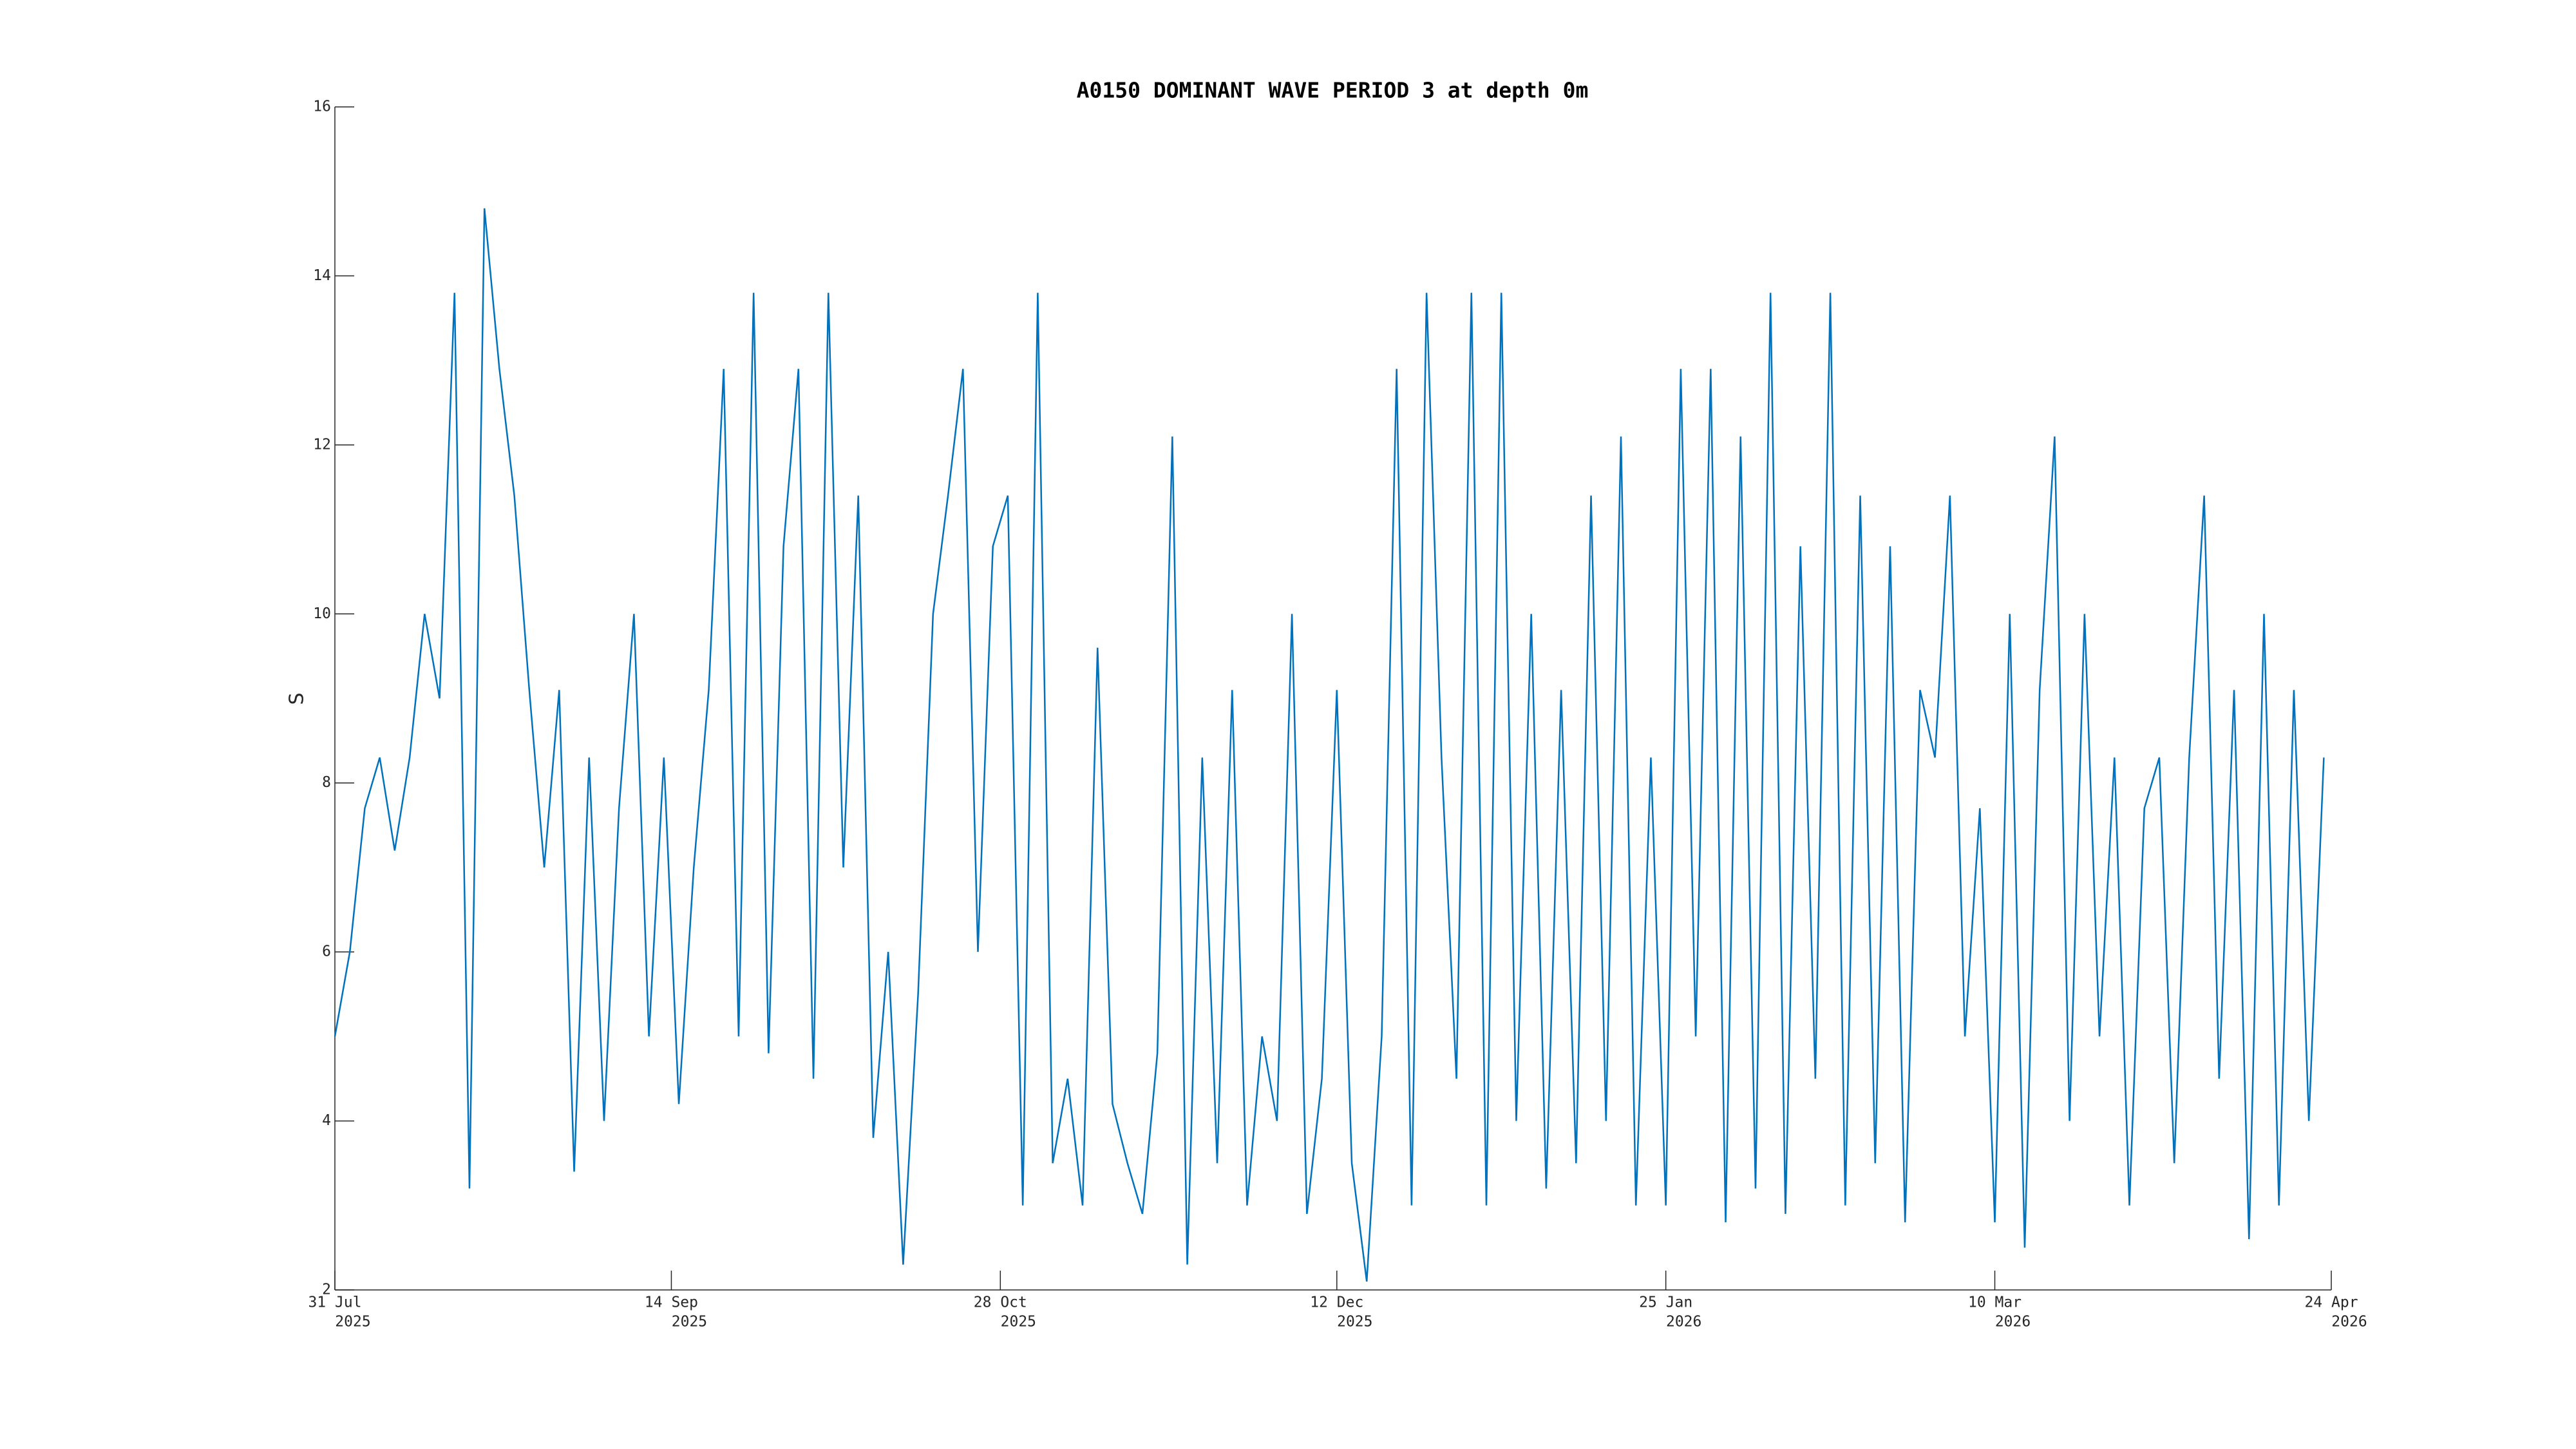 The width and height of the screenshot is (2576, 1449). I want to click on x-tick-label: 28 Oct, so click(1001, 1302).